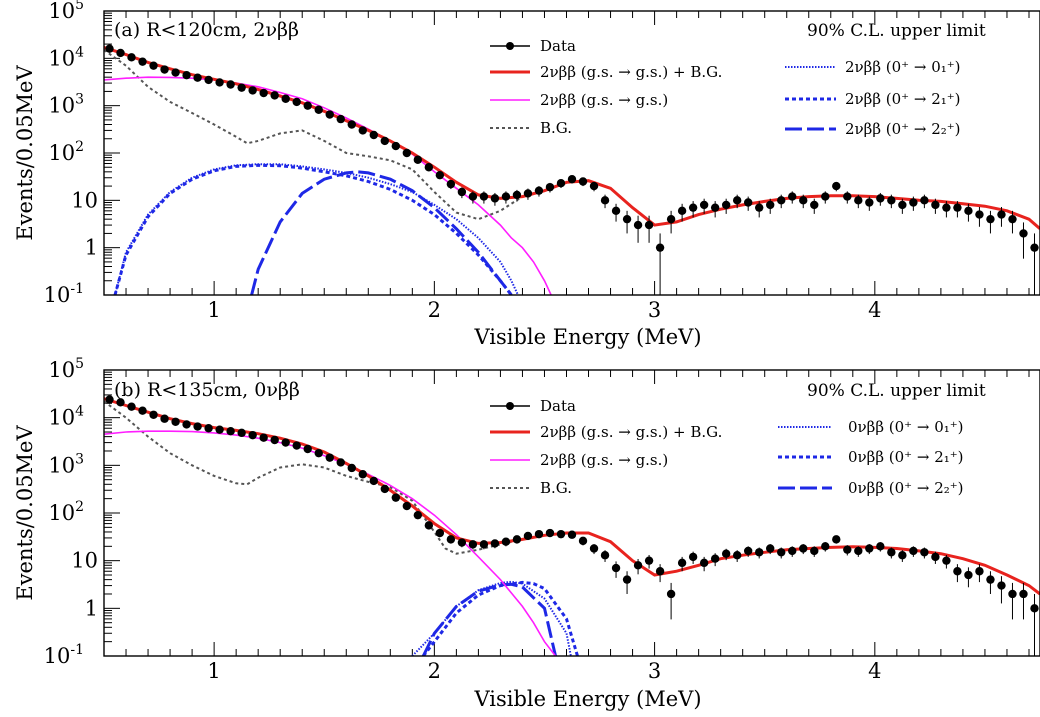  Describe the element at coordinates (64, 655) in the screenshot. I see `y-tick-label: 10⁻¹` at that location.